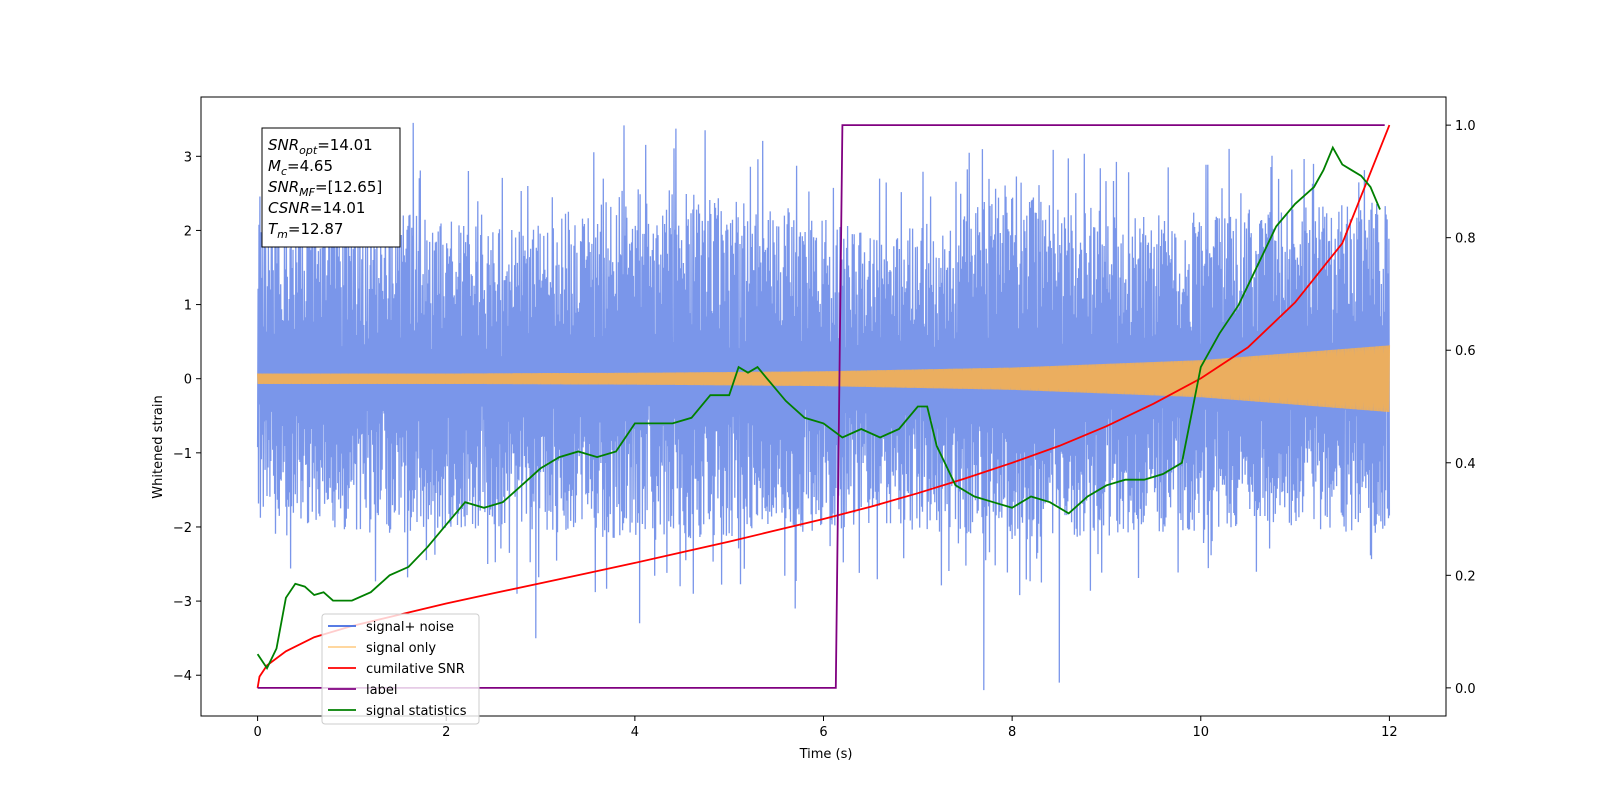 Image resolution: width=1600 pixels, height=800 pixels. Describe the element at coordinates (316, 208) in the screenshot. I see `stats-line: CSNR=14.01` at that location.